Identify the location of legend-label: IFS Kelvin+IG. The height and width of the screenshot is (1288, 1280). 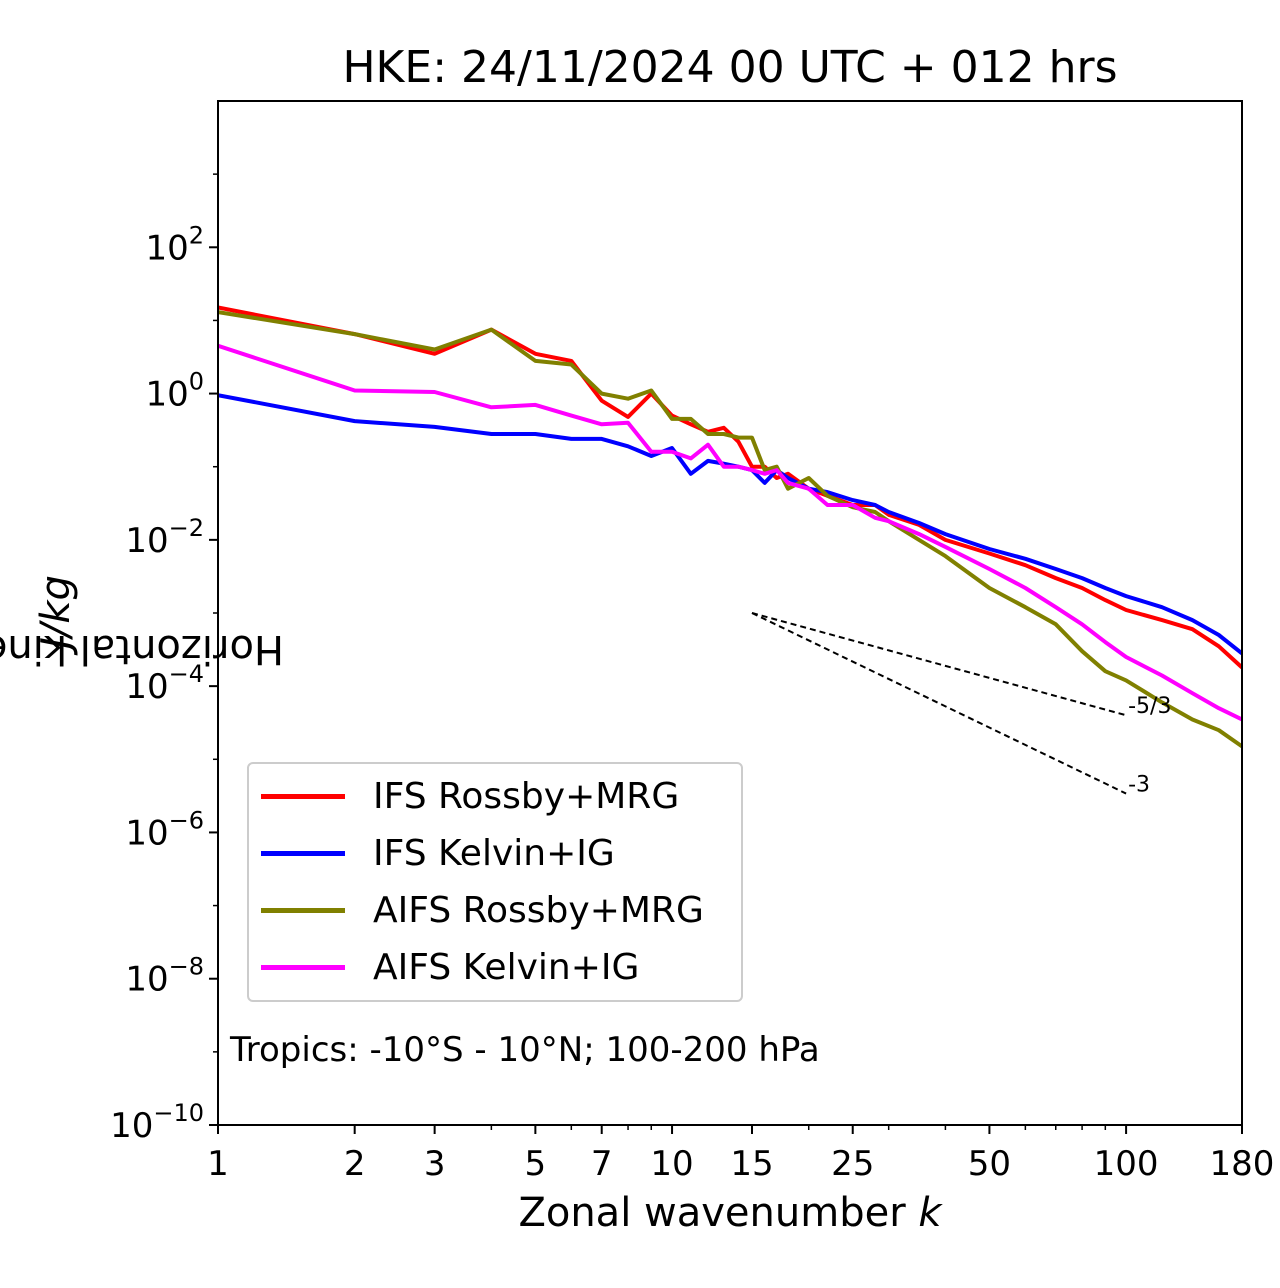
(494, 853).